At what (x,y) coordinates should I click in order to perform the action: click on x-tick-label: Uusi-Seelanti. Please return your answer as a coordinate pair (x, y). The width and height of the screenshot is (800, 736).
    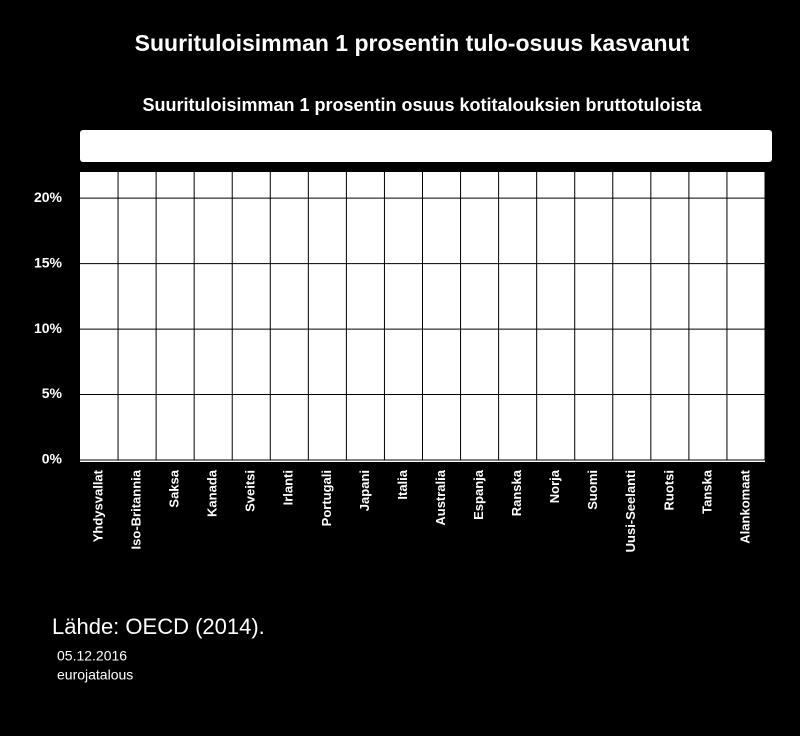
    Looking at the image, I should click on (630, 511).